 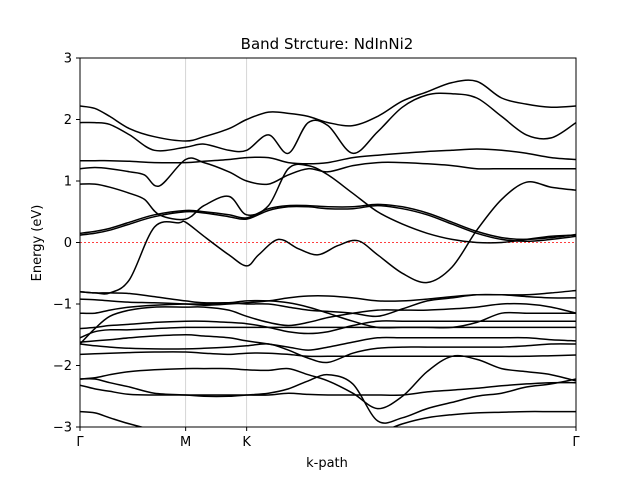 I want to click on y-tick-label: −3, so click(x=62, y=428).